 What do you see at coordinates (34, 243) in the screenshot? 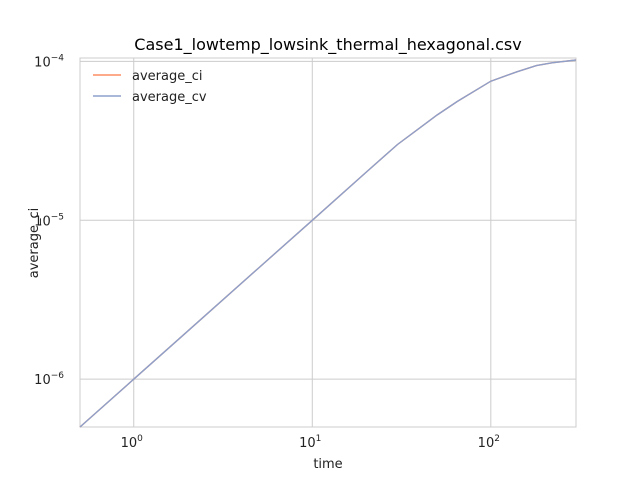
I see `y-axis-label: average_ci` at bounding box center [34, 243].